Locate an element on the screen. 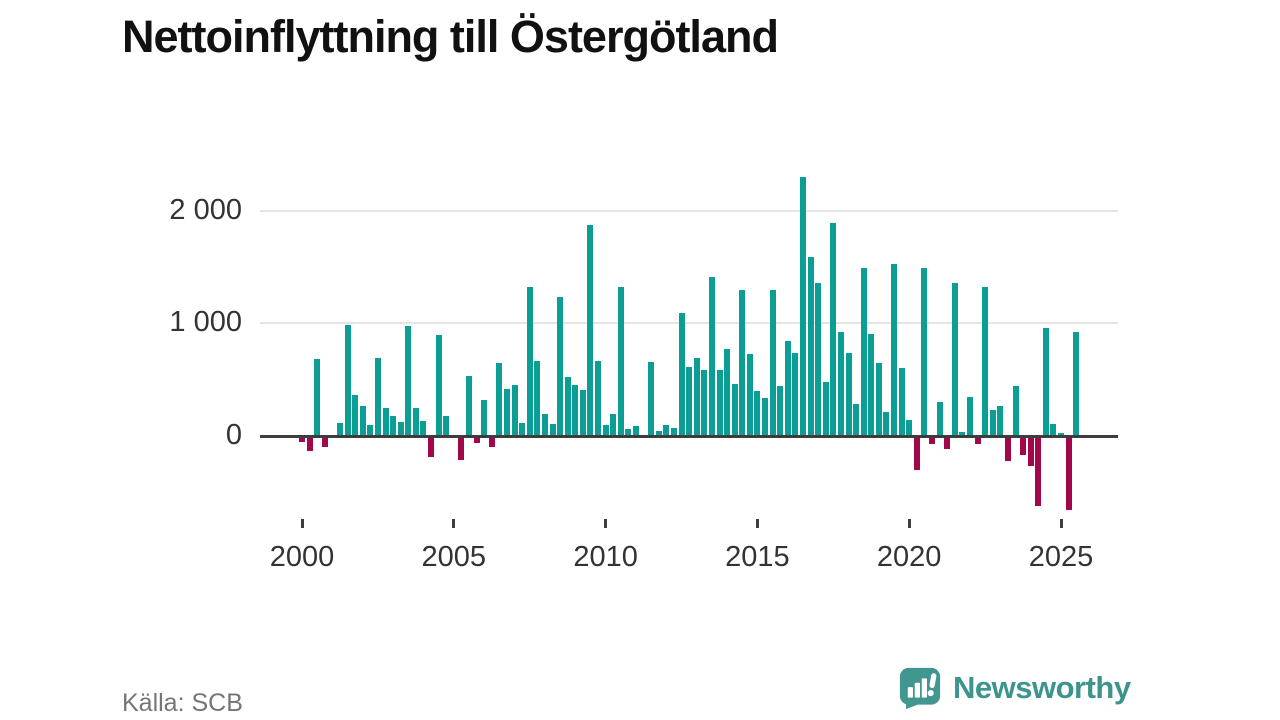 The height and width of the screenshot is (720, 1280). bar-2022-q4 is located at coordinates (992, 423).